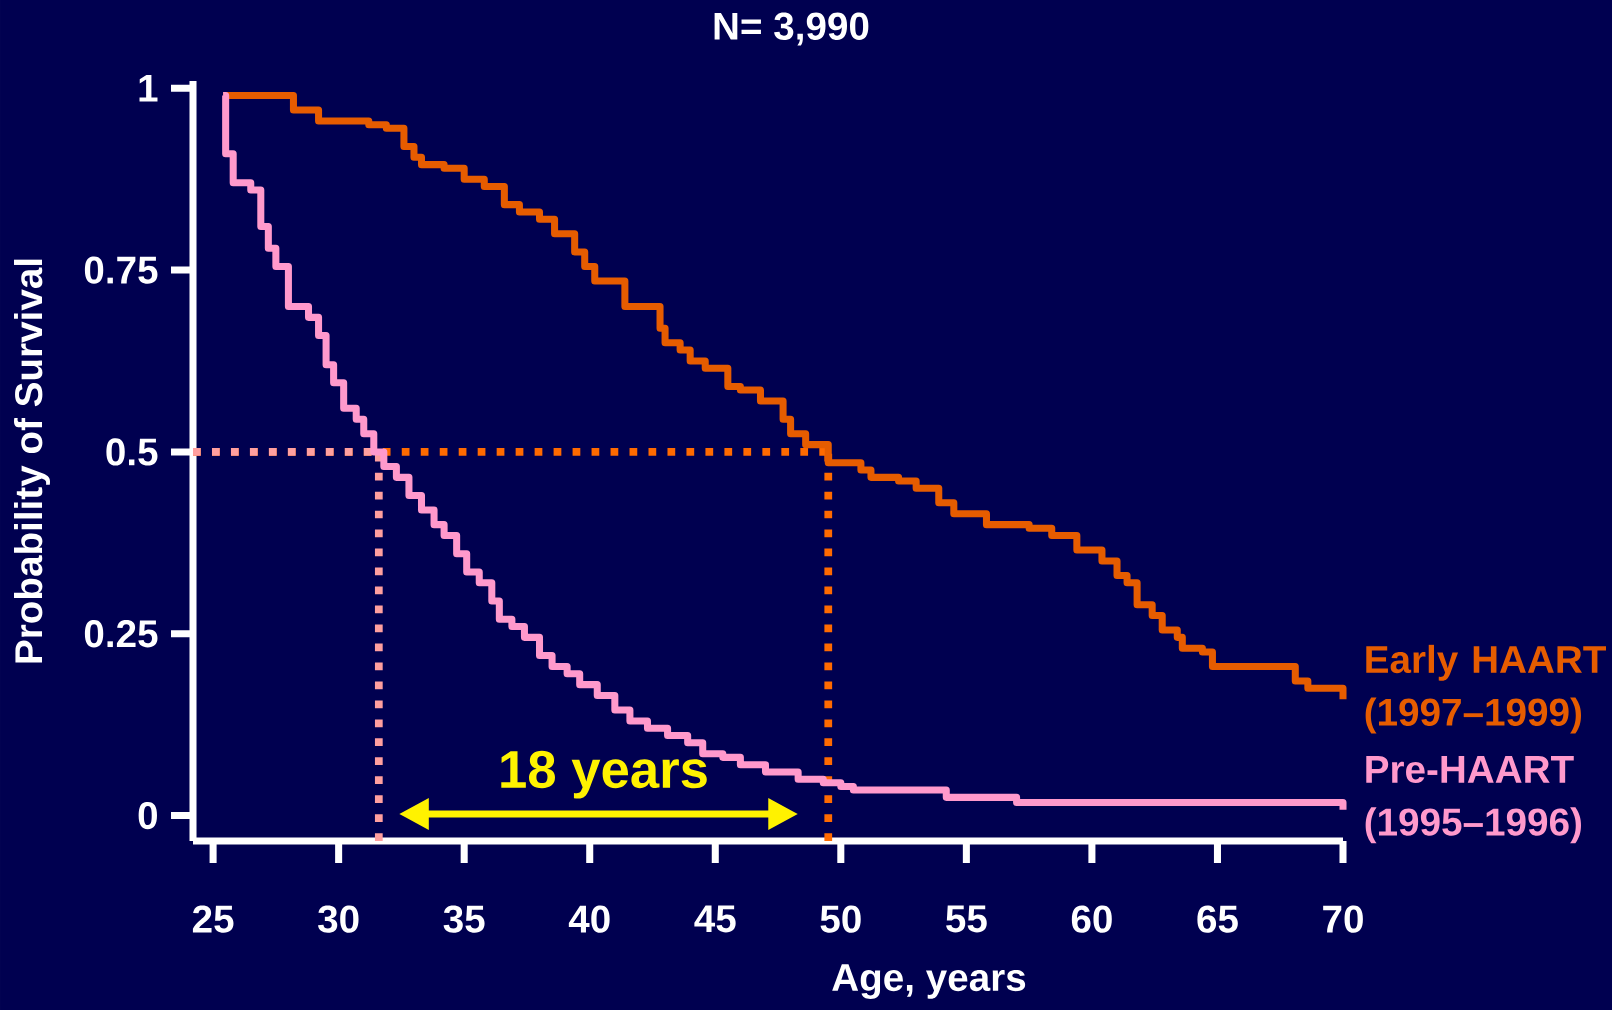 This screenshot has width=1612, height=1010. Describe the element at coordinates (338, 919) in the screenshot. I see `x-tick-label: 30` at that location.